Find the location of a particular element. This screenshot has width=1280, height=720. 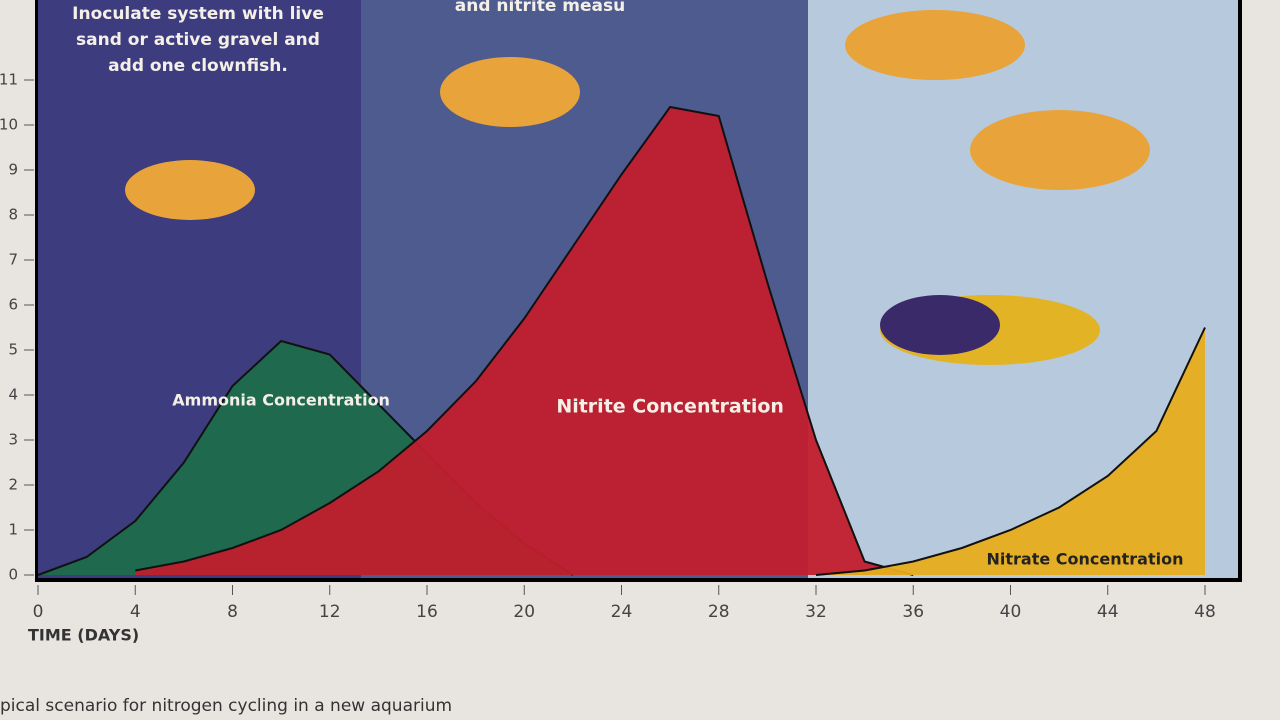

x-tick-label: 20 is located at coordinates (524, 612).